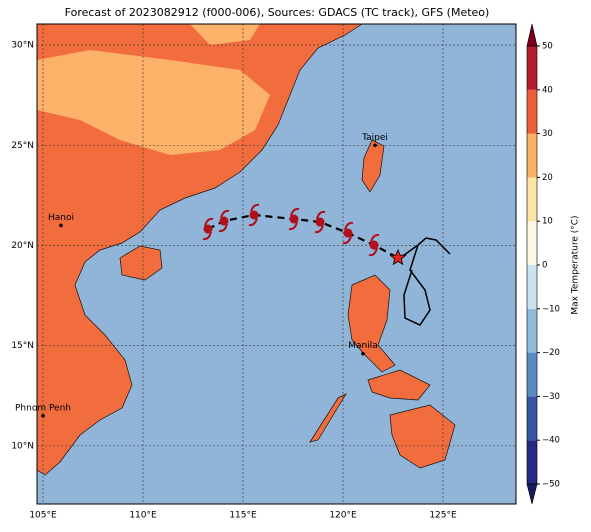  Describe the element at coordinates (399, 385) in the screenshot. I see `visayas` at that location.